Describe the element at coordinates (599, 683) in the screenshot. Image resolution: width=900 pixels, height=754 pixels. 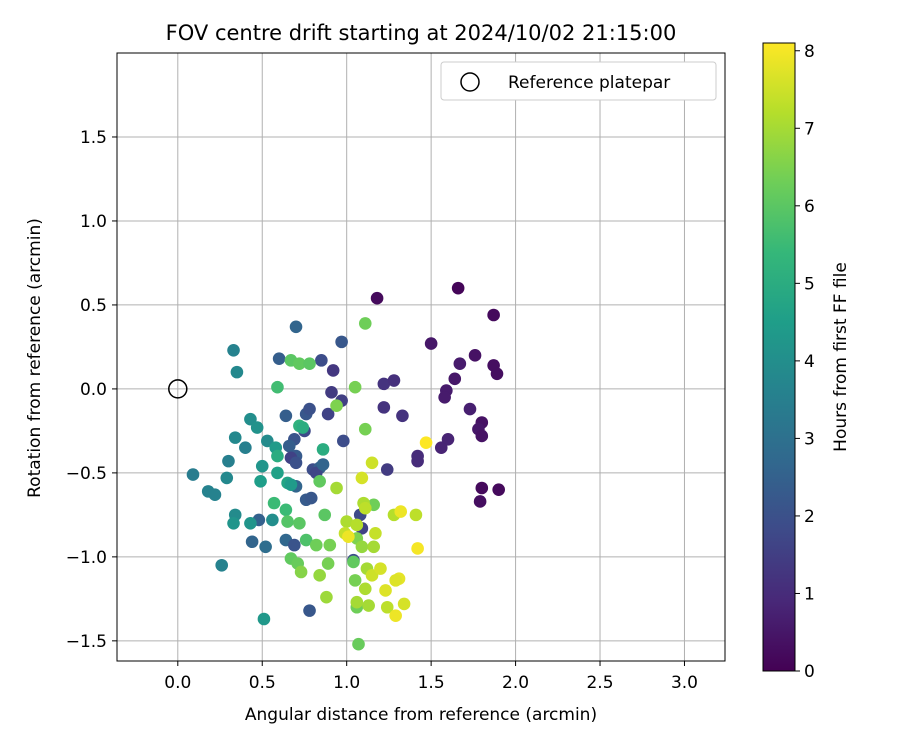
I see `x-tick-label: 2.5` at that location.